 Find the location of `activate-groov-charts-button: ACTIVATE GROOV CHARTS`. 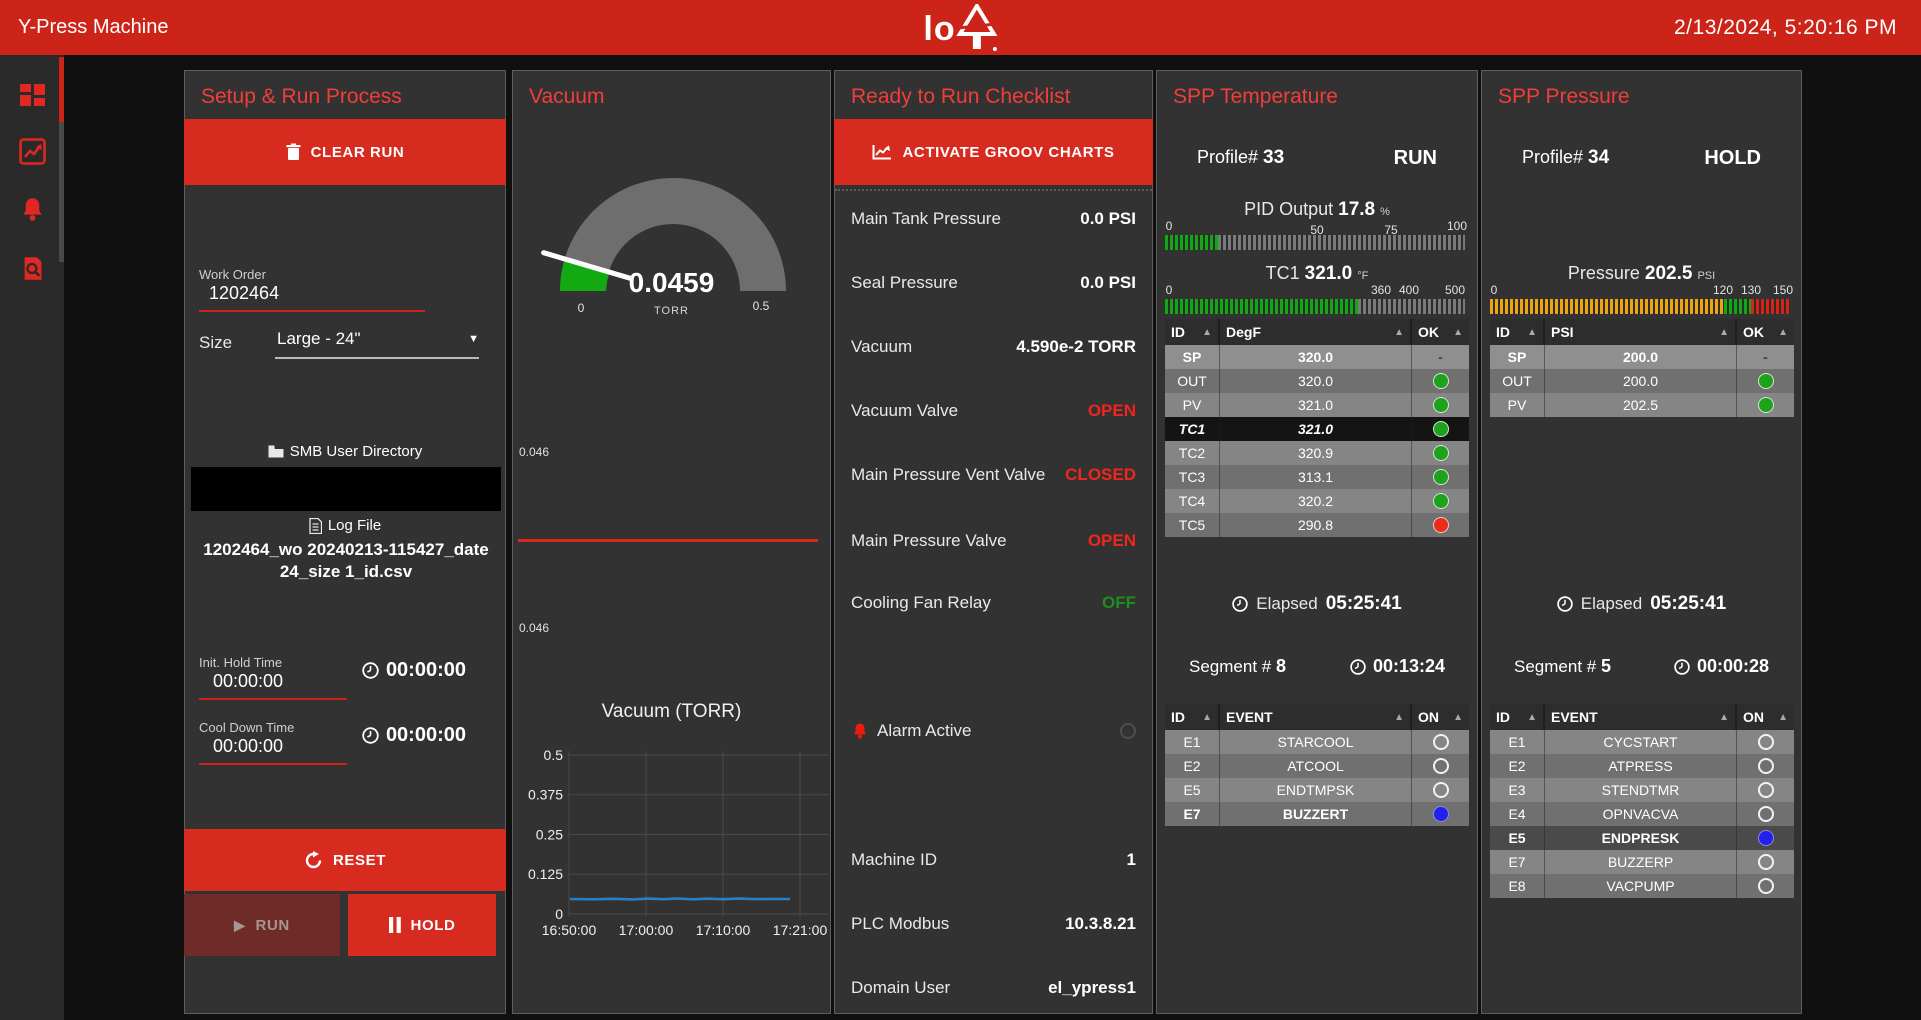

activate-groov-charts-button: ACTIVATE GROOV CHARTS is located at coordinates (993, 152).